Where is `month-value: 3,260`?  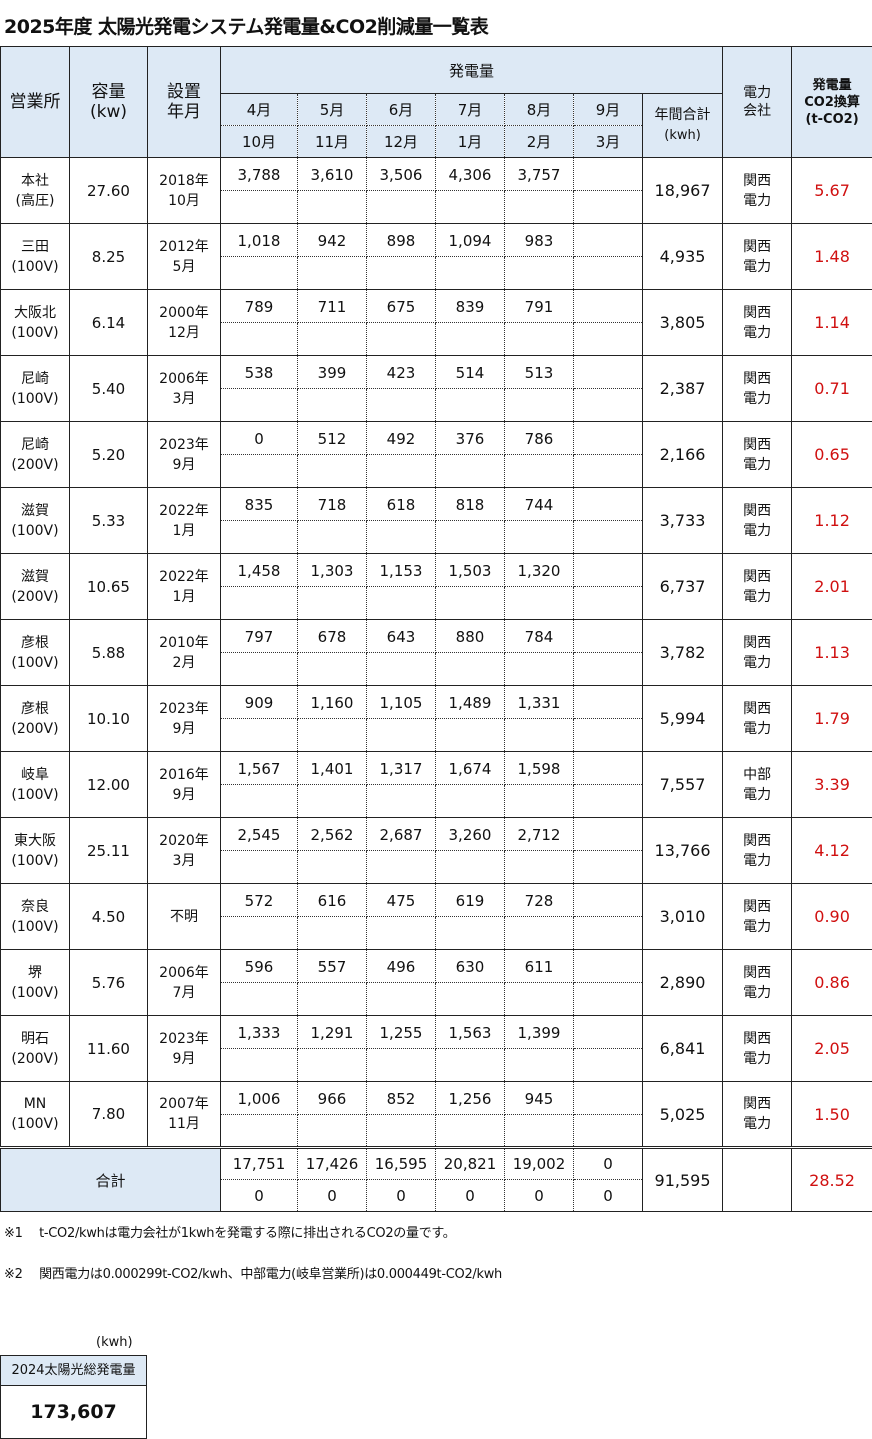 month-value: 3,260 is located at coordinates (470, 834).